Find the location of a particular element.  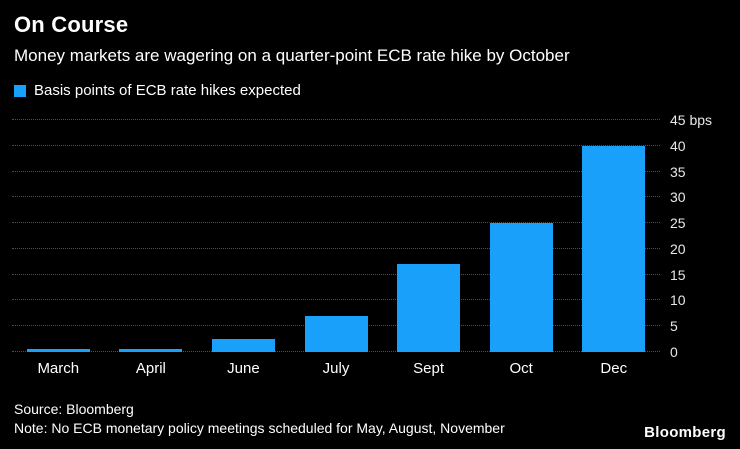

y-tick-label: 15 is located at coordinates (678, 274).